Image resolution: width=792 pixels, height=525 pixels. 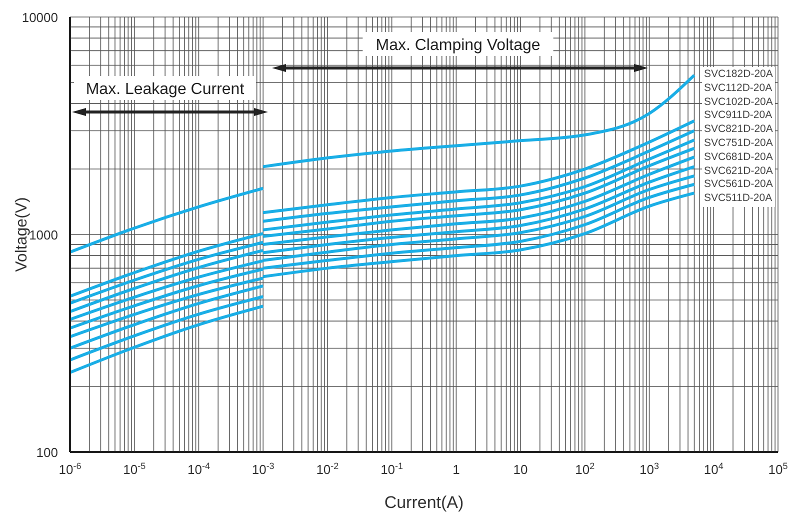 What do you see at coordinates (738, 185) in the screenshot?
I see `series-label: SVC561D-20A` at bounding box center [738, 185].